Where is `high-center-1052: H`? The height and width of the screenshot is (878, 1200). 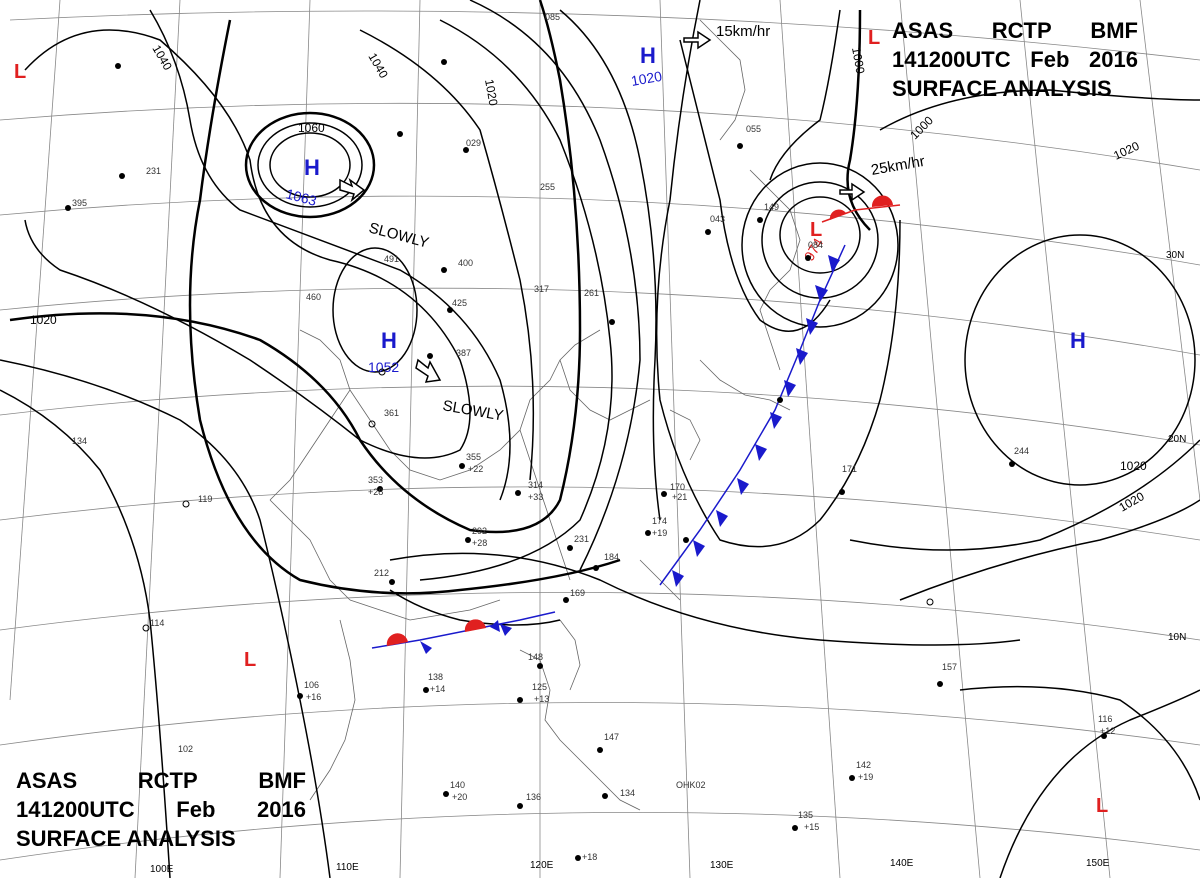
high-center-1052: H is located at coordinates (389, 340).